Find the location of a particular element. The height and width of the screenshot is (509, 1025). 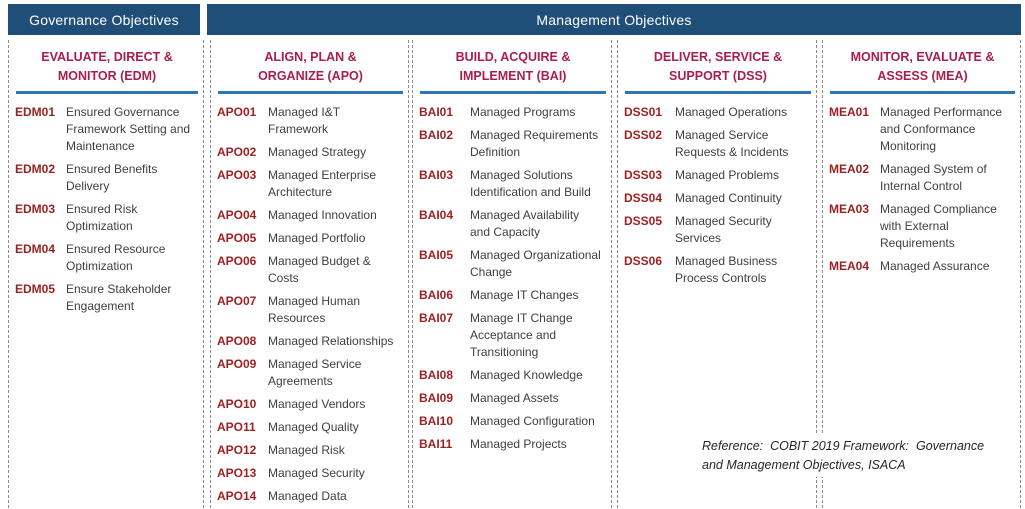

objective-row-apo12: APO12 Managed Risk is located at coordinates (310, 450).